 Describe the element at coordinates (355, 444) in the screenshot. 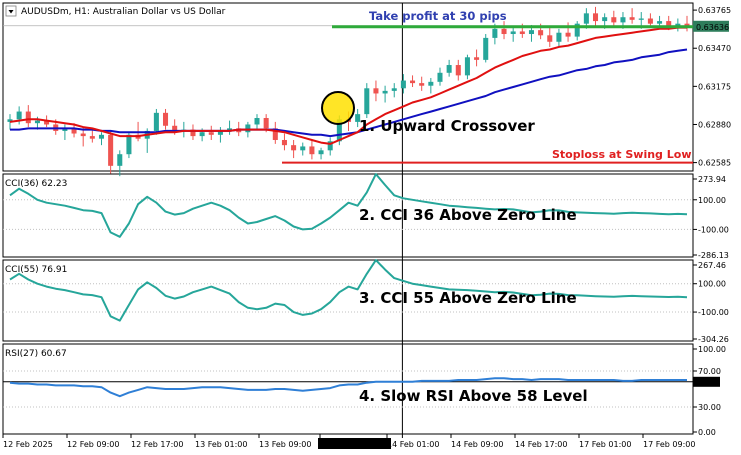

I see `time-axis-label: 2025.02.13 21:00` at that location.